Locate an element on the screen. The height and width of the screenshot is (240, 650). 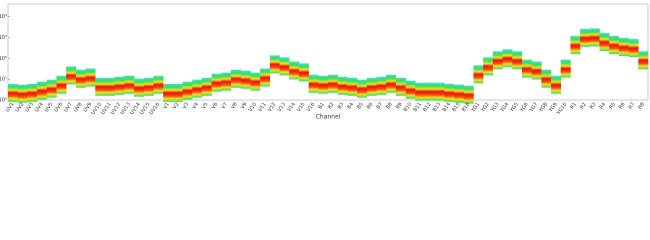
x-tick-label: YG7 is located at coordinates (533, 108).